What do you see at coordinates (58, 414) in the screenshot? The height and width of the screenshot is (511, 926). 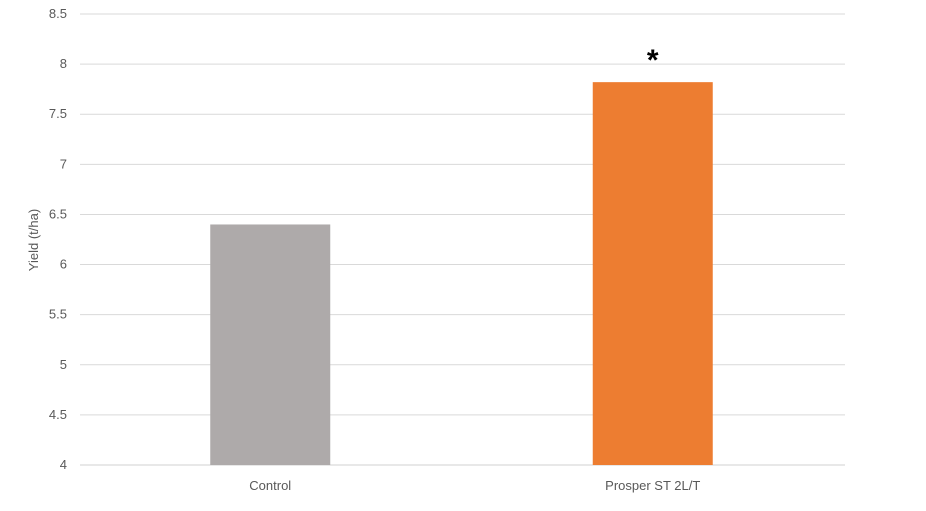 I see `y-tick-label: 4.5` at bounding box center [58, 414].